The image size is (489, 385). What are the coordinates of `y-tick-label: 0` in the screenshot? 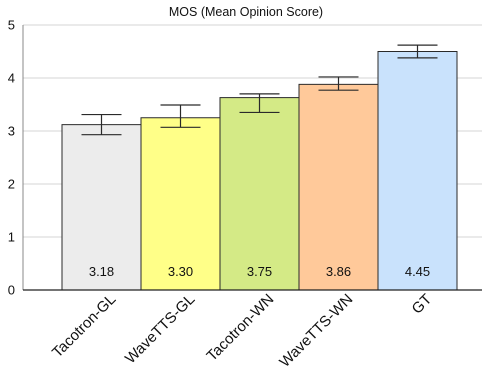 It's located at (11, 290).